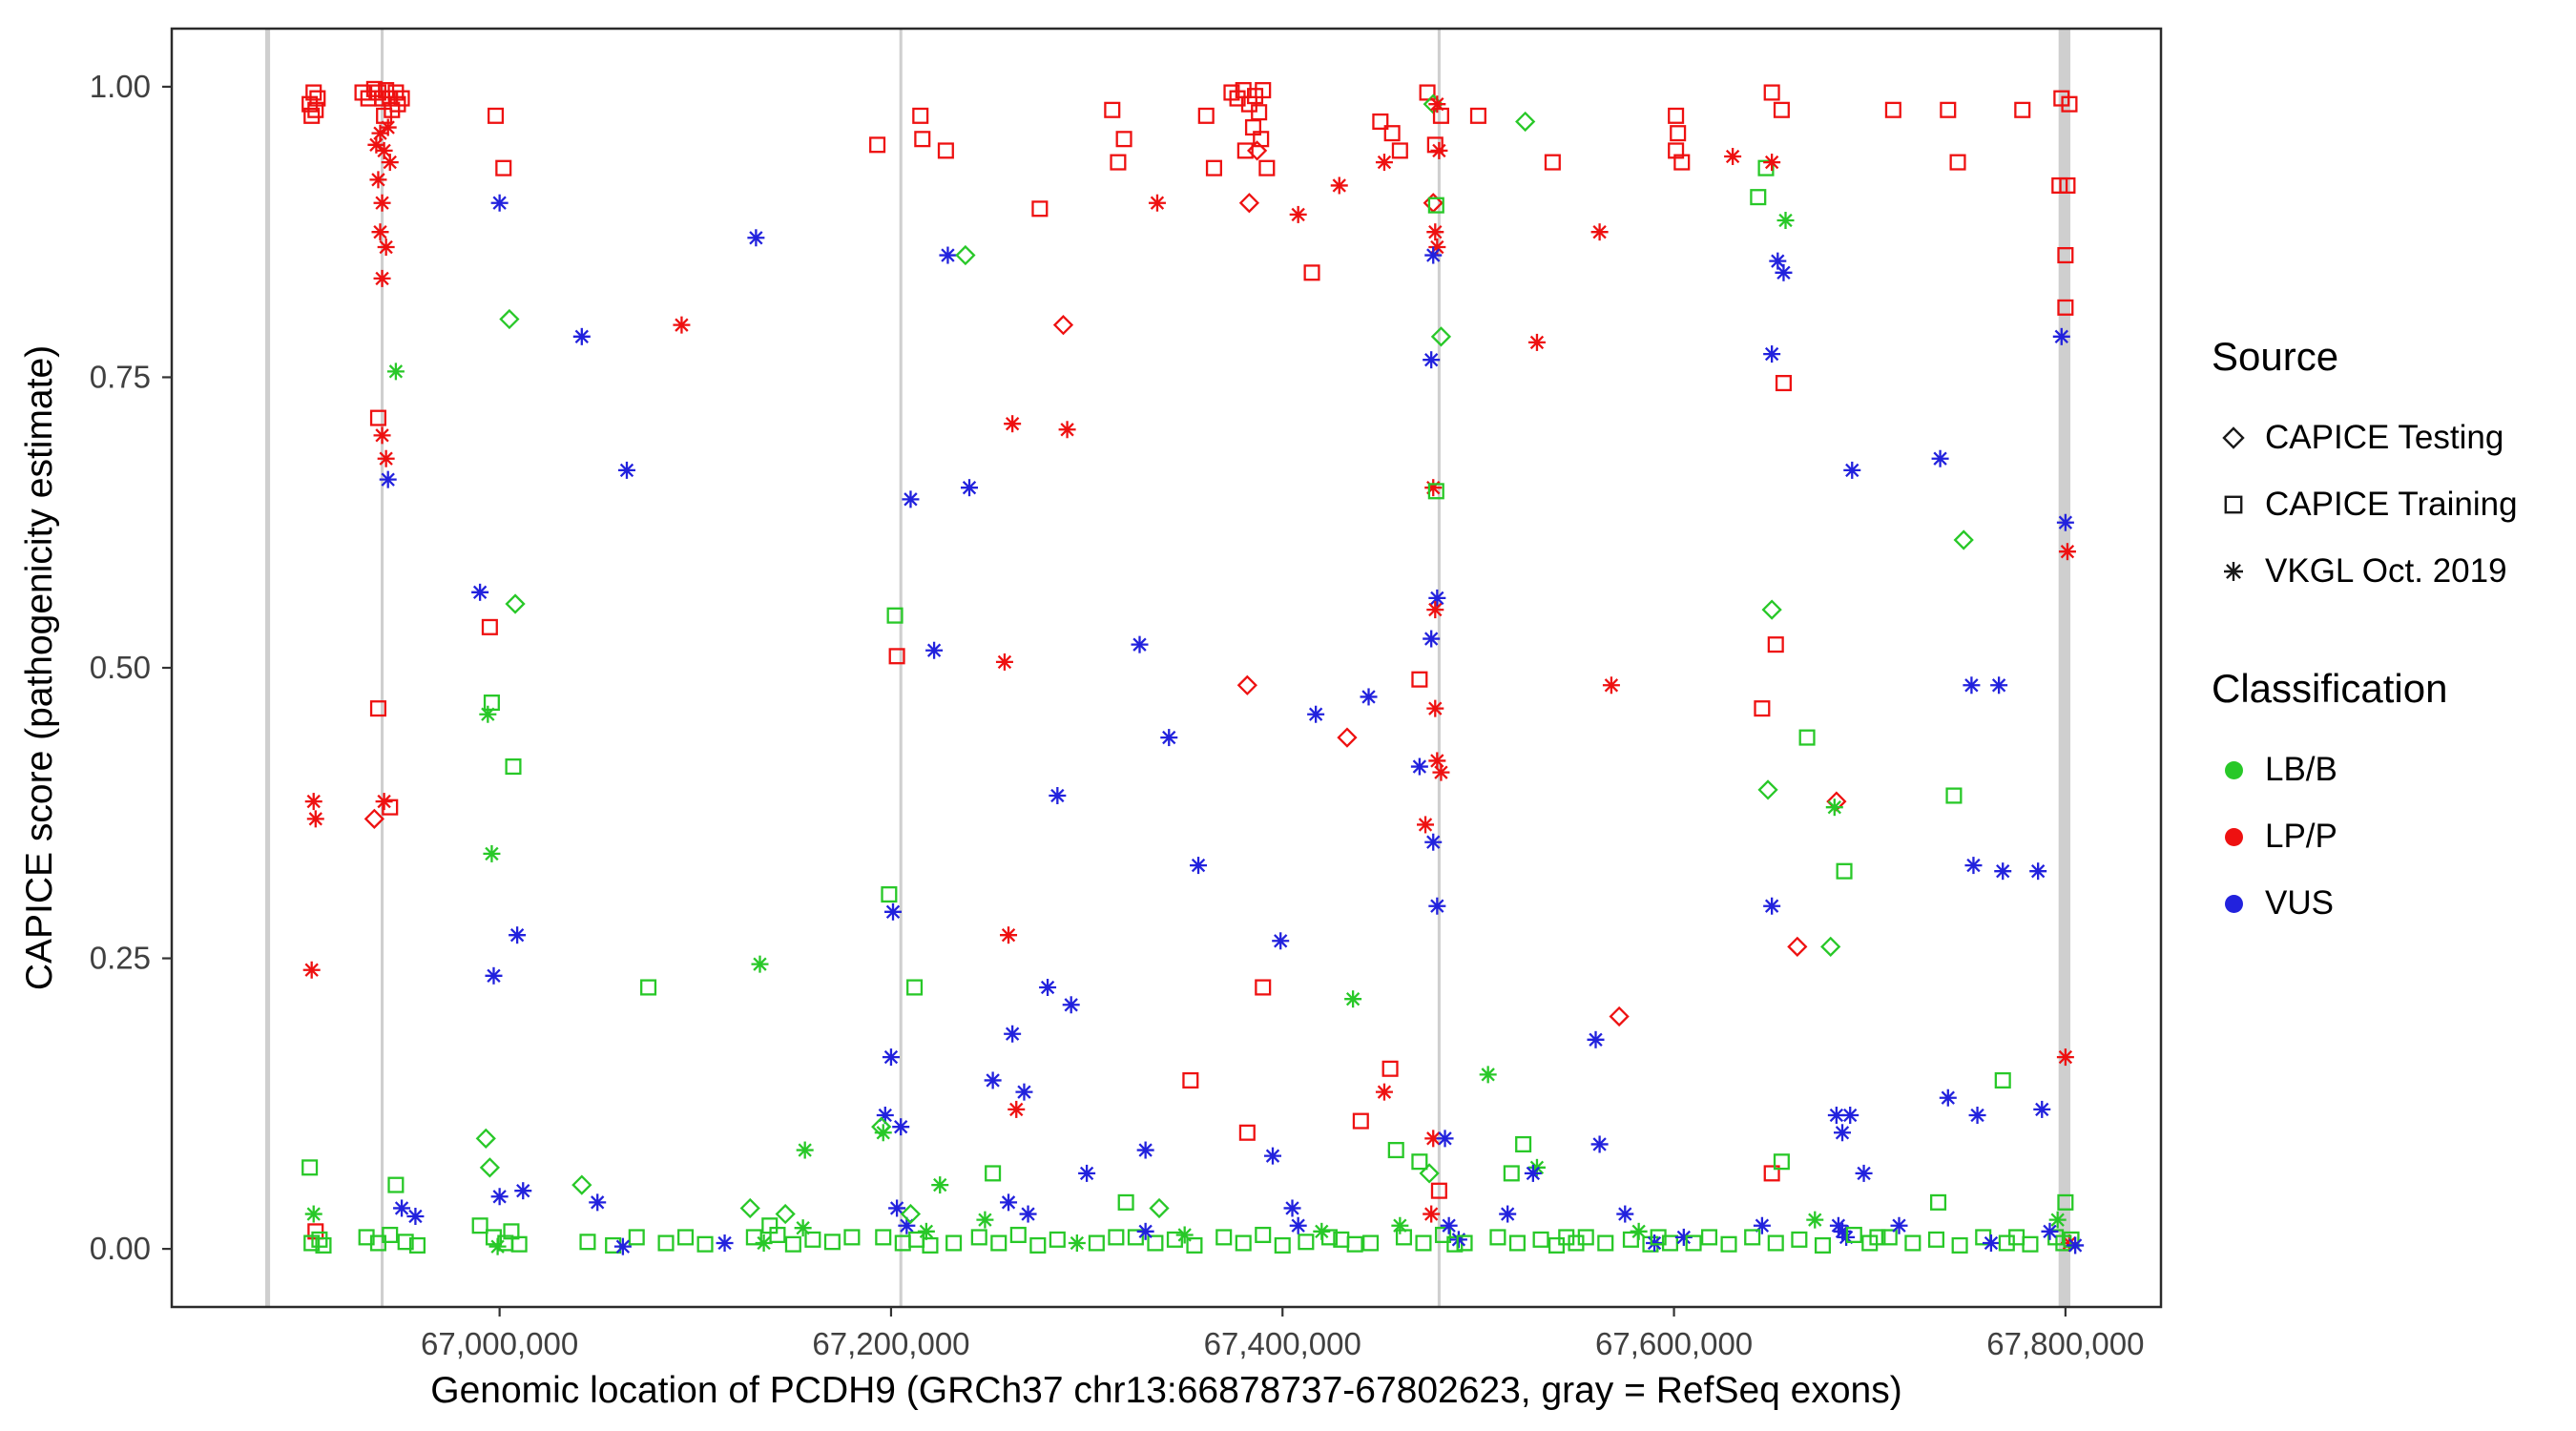  Describe the element at coordinates (1282, 1343) in the screenshot. I see `x-tick-label: 67,400,000` at that location.